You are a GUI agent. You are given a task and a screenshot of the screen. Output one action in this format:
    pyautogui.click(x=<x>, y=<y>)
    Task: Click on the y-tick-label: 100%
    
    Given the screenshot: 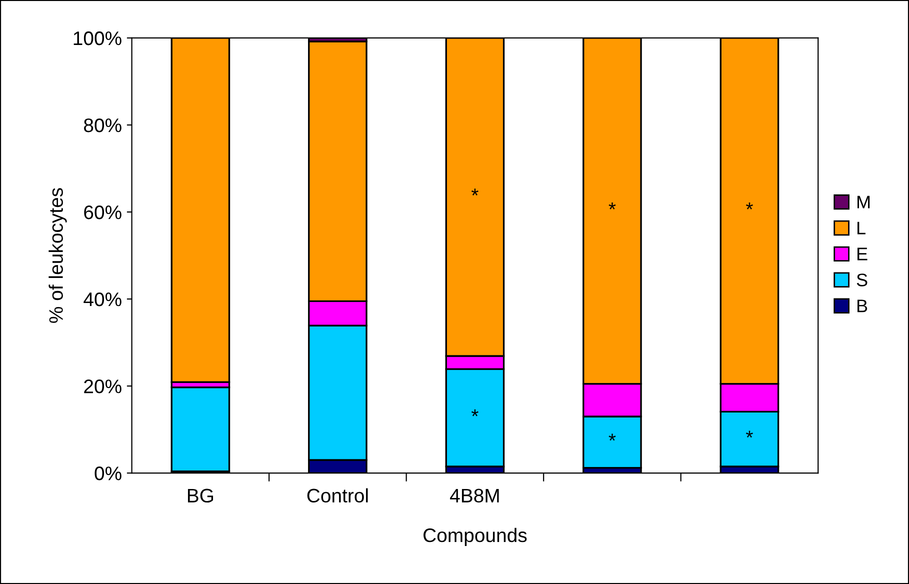 What is the action you would take?
    pyautogui.click(x=98, y=38)
    